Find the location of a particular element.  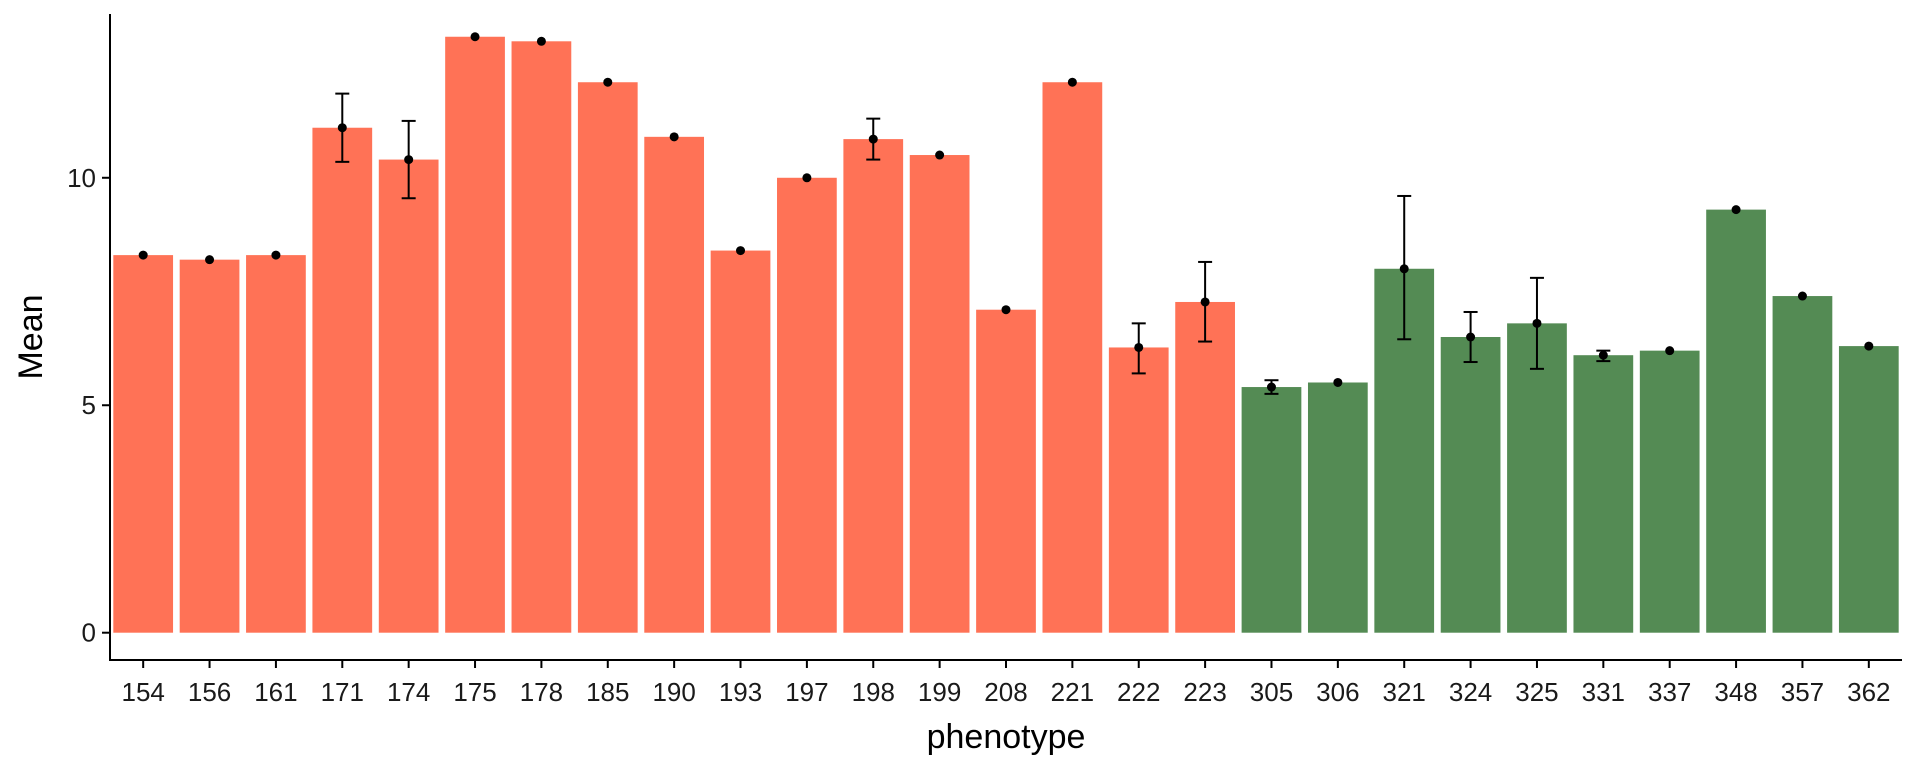

x-axis-title: phenotype is located at coordinates (1006, 737).